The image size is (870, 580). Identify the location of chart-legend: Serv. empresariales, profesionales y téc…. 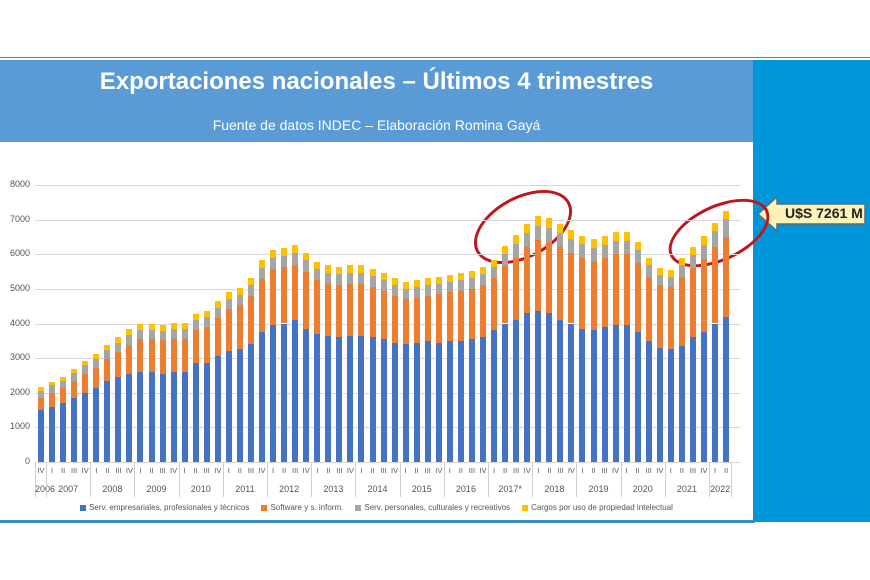
(376, 507).